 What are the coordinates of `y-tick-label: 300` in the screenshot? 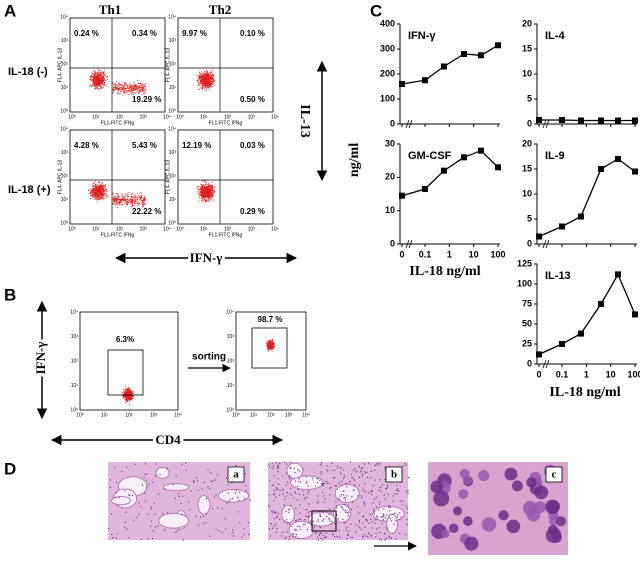 It's located at (387, 48).